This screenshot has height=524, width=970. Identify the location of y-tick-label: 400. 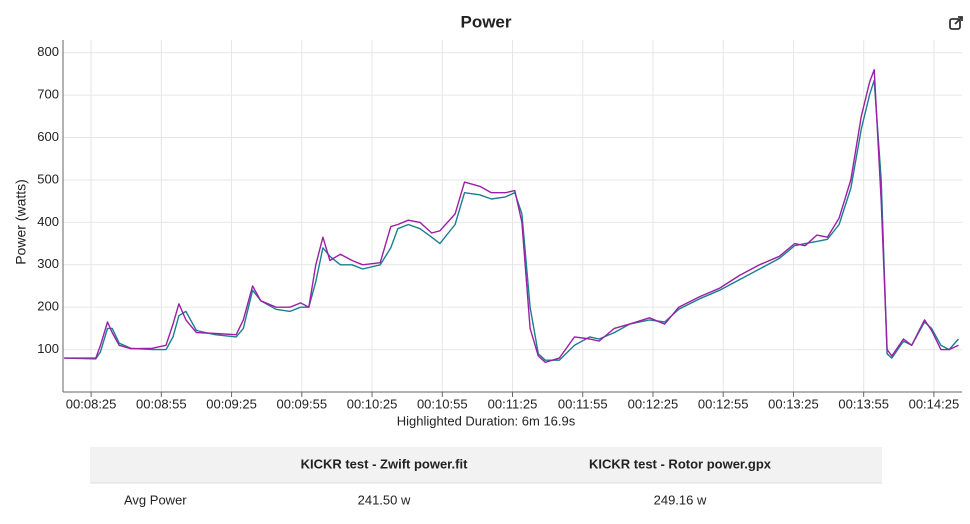
(48, 221).